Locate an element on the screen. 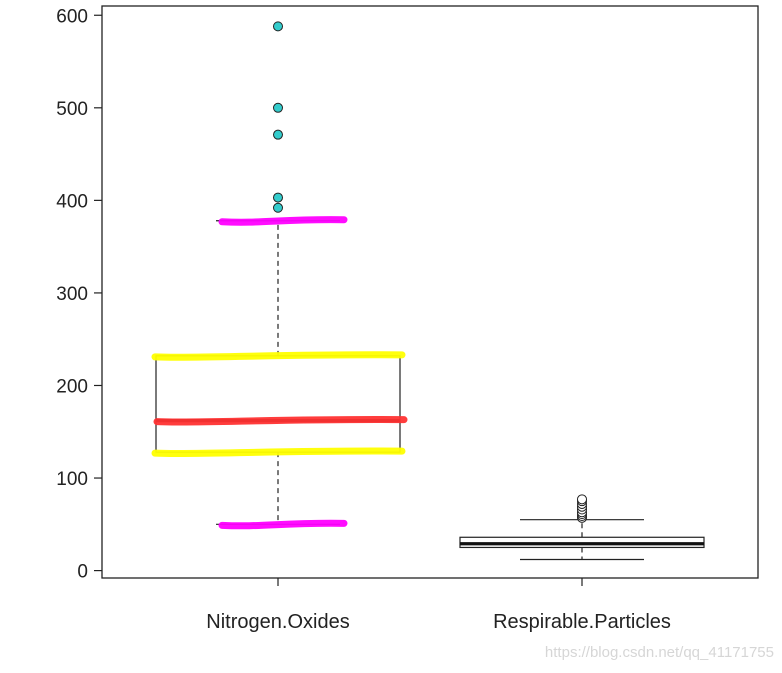 This screenshot has width=782, height=673. x-category-label: Respirable.Particles is located at coordinates (582, 622).